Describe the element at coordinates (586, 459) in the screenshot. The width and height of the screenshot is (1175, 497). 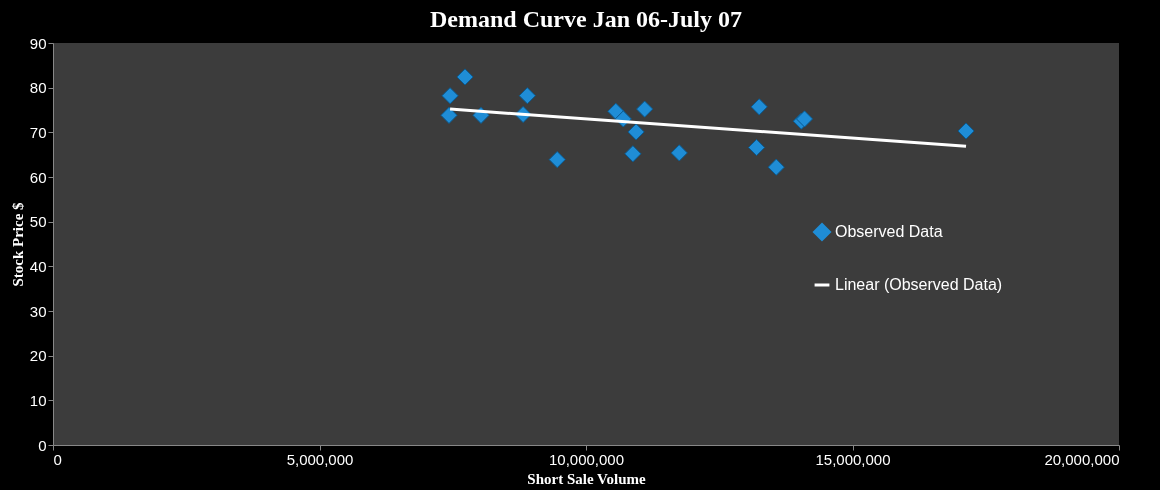
I see `x-tick-label: 10,000,000` at that location.